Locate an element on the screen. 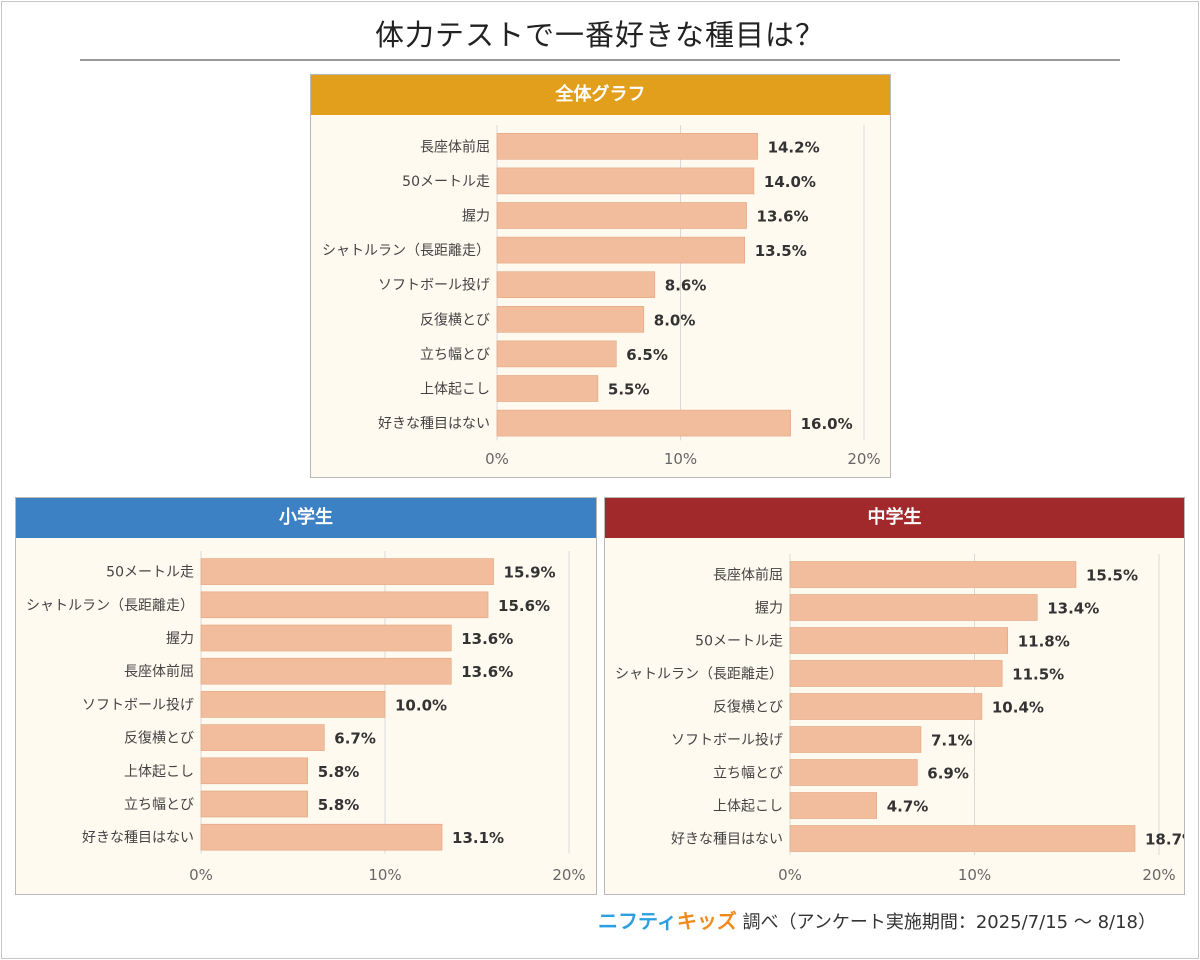  value-label-all-1: 14.0% is located at coordinates (790, 182).